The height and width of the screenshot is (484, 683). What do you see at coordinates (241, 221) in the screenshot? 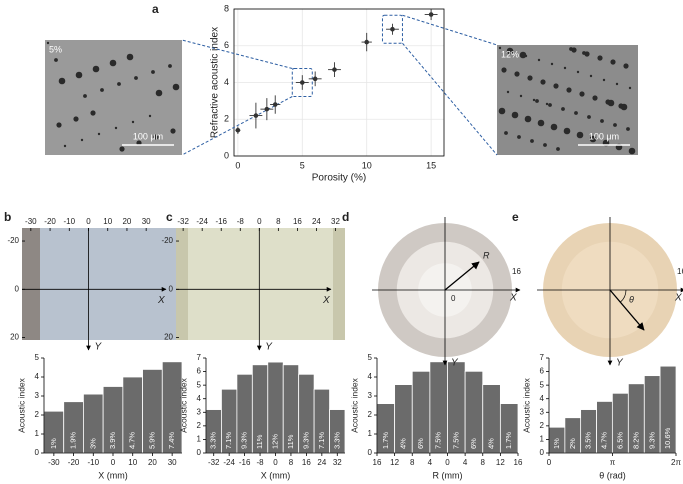
I see `image-x-tick-label: -8` at bounding box center [241, 221].